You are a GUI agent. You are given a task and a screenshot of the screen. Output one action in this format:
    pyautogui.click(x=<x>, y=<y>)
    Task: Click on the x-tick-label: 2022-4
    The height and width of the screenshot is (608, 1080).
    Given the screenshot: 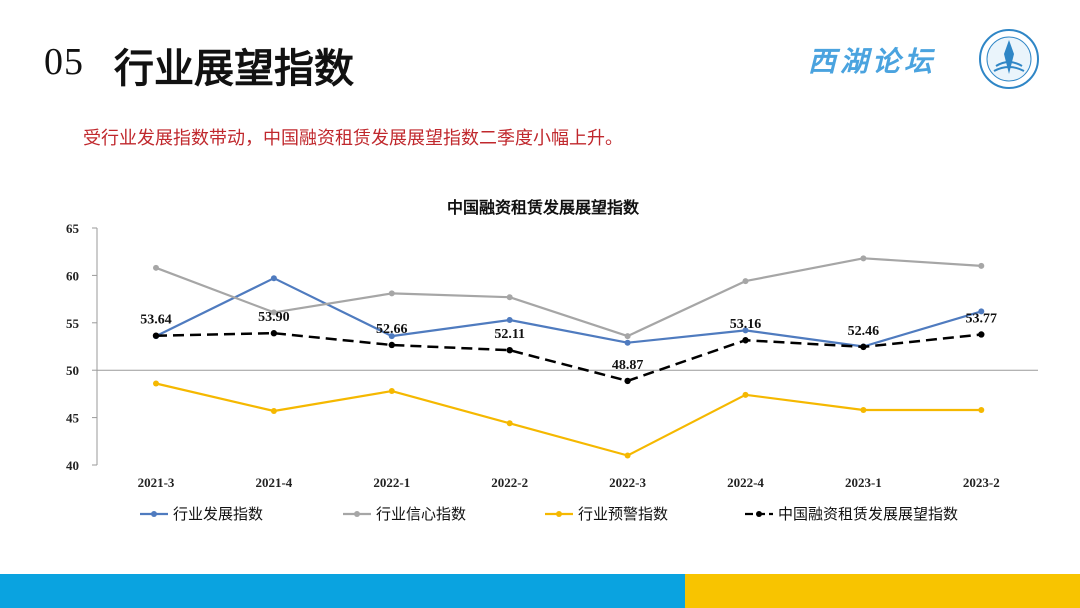 What is the action you would take?
    pyautogui.click(x=745, y=482)
    